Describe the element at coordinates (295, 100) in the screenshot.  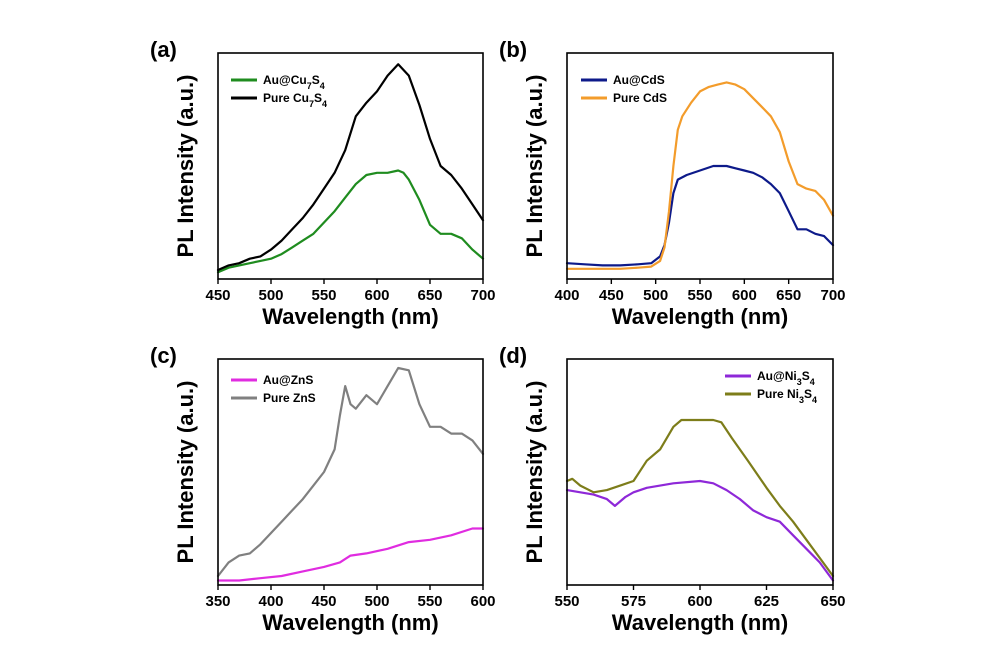
I see `legend-label: Pure Cu7S4` at that location.